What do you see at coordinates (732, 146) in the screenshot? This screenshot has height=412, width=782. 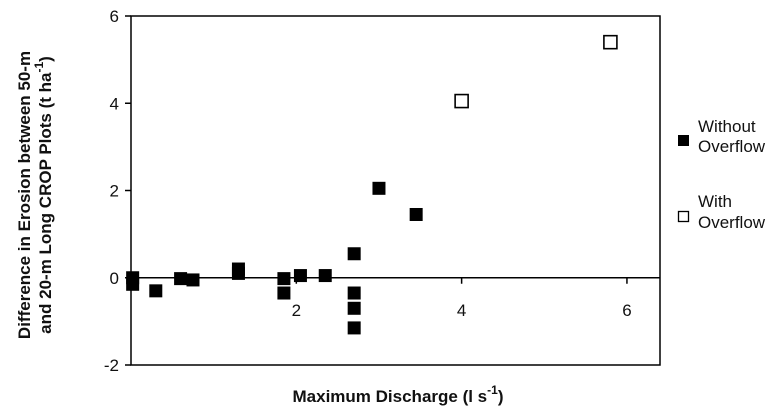 I see `legend-label-without-line2: Overflow` at bounding box center [732, 146].